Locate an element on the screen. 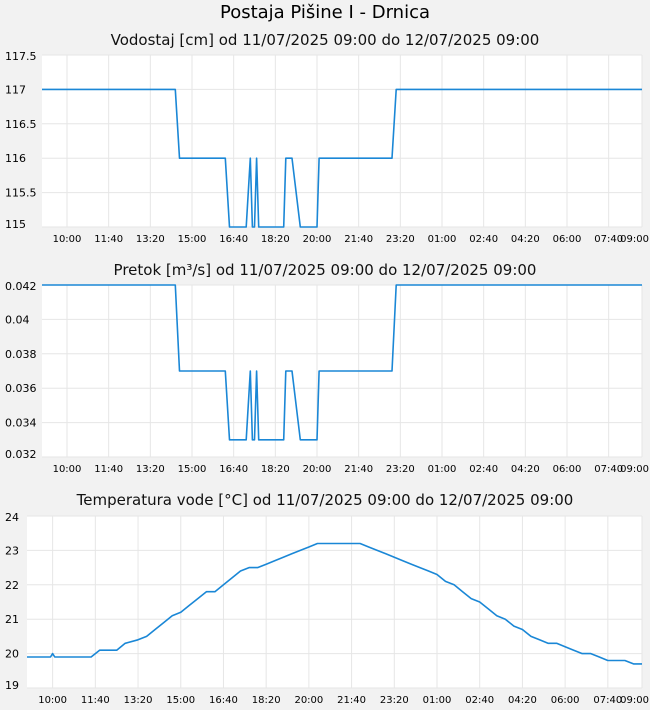  y-tick-label: 117.5 is located at coordinates (21, 56).